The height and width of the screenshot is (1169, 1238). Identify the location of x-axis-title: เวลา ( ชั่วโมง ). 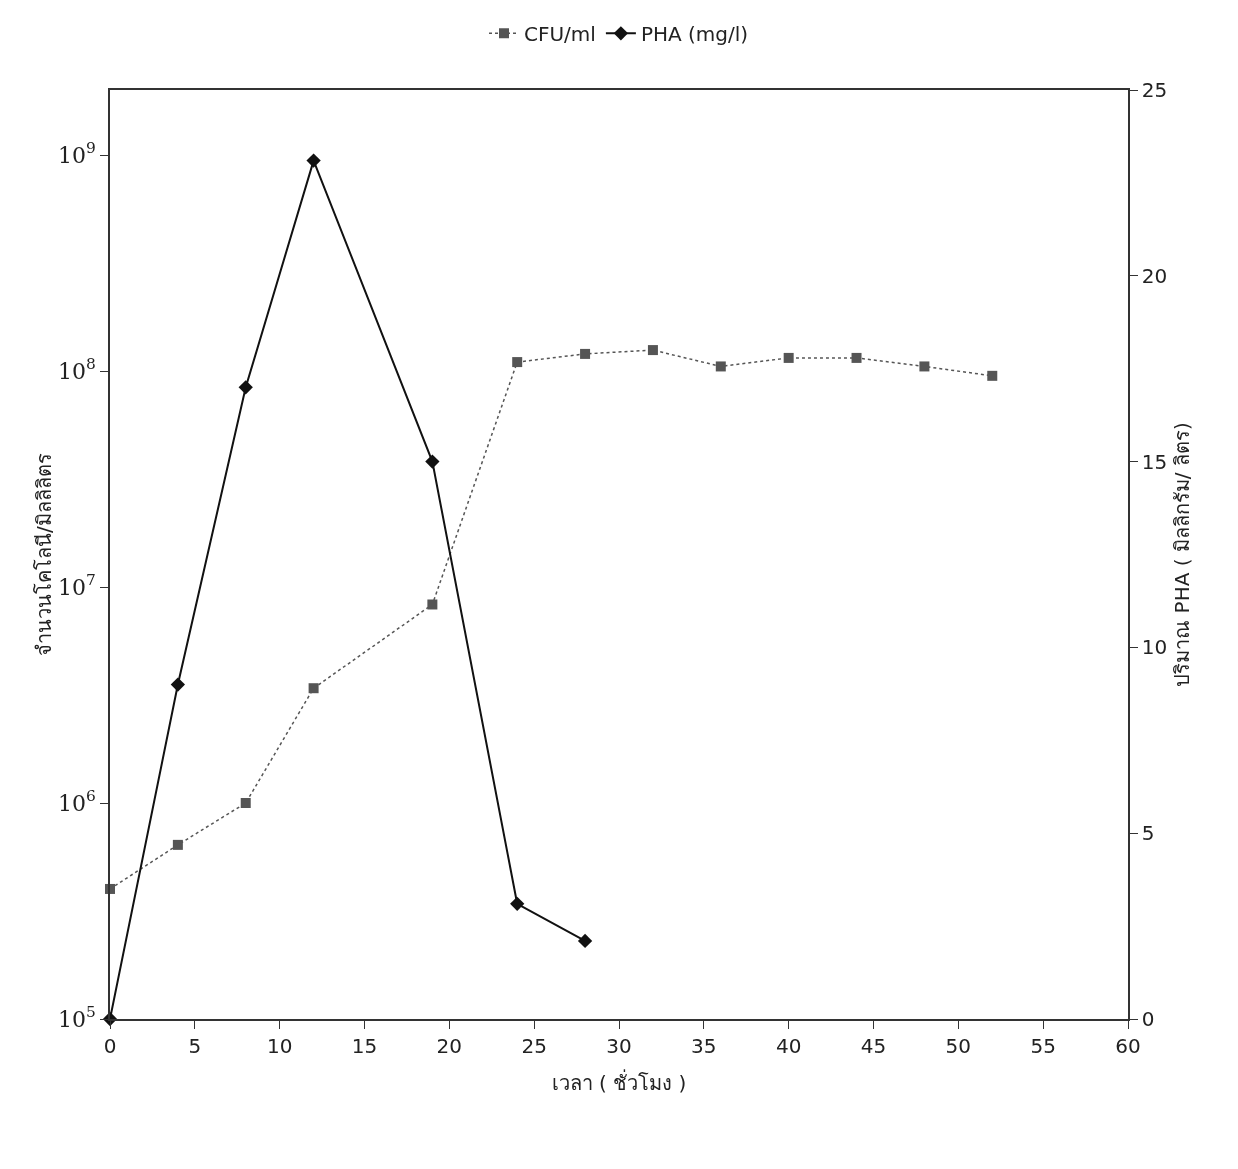
(619, 1081).